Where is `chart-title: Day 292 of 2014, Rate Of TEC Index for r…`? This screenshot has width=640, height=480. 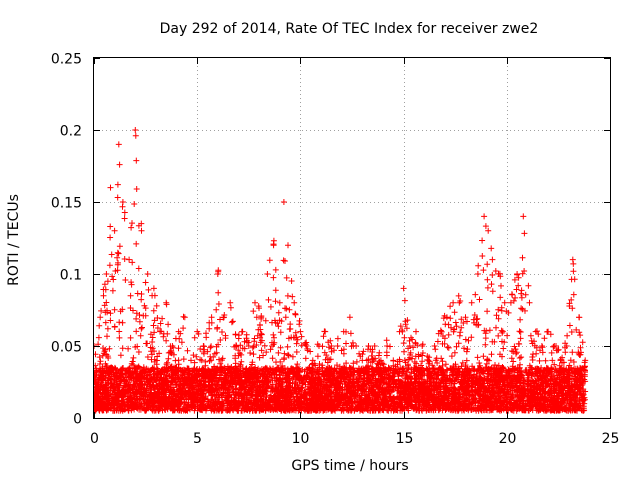
chart-title: Day 292 of 2014, Rate Of TEC Index for r… is located at coordinates (349, 29).